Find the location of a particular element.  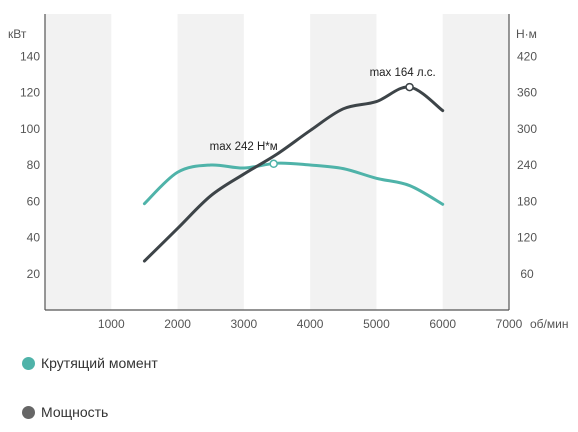

y-left-ticks: 20 40 60 80 100 120 140 is located at coordinates (30, 165).